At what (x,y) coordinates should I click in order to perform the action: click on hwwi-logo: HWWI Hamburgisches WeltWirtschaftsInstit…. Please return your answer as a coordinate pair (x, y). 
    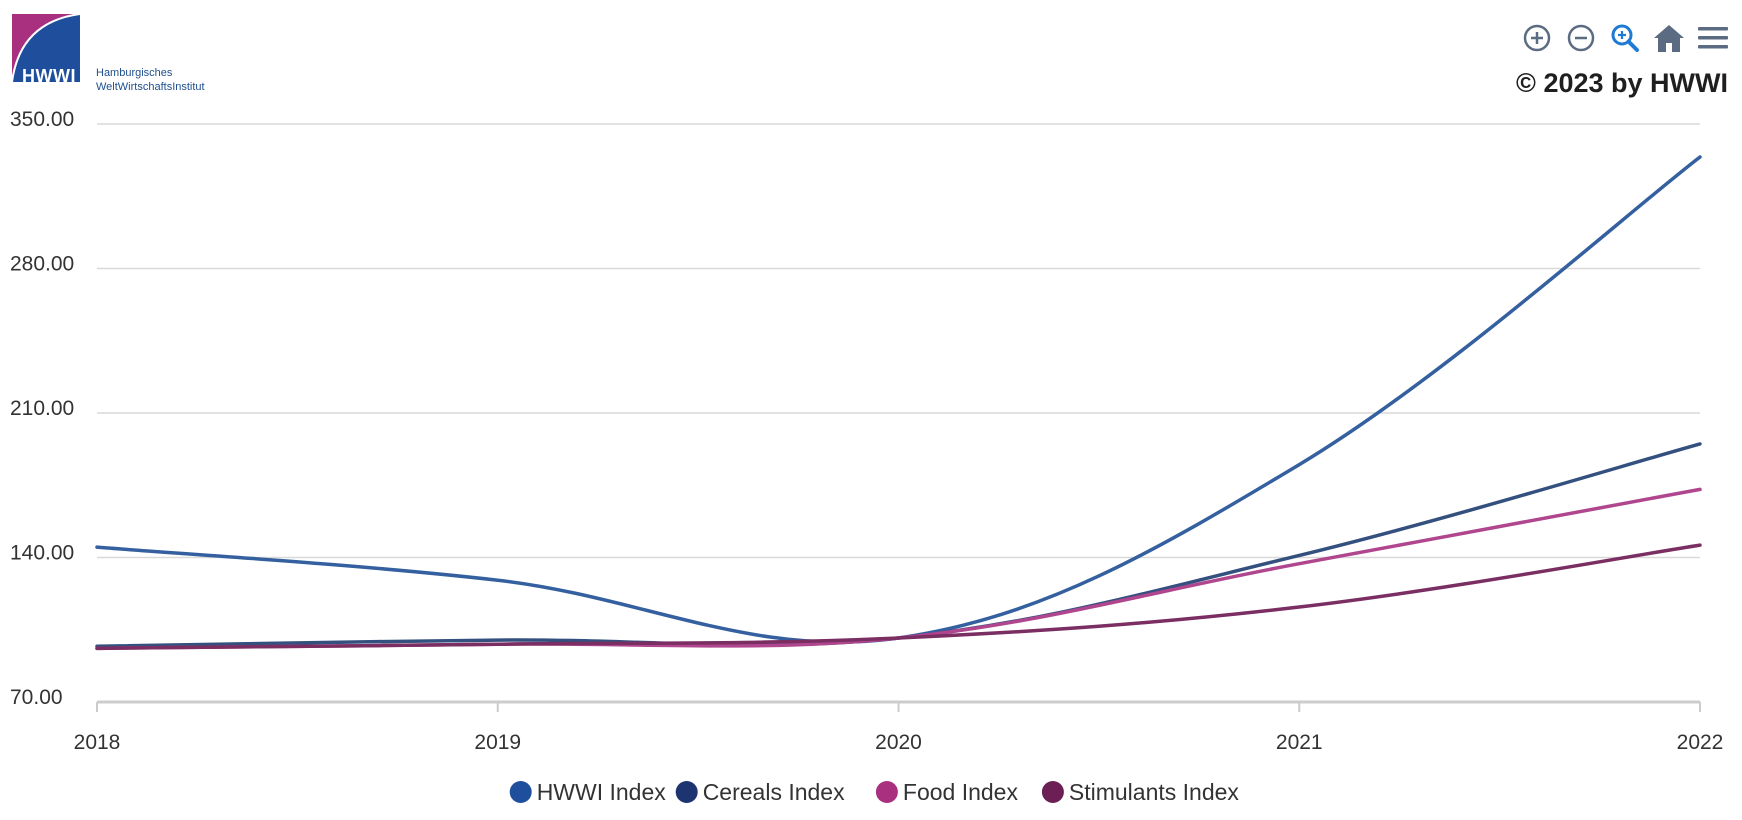
    Looking at the image, I should click on (132, 54).